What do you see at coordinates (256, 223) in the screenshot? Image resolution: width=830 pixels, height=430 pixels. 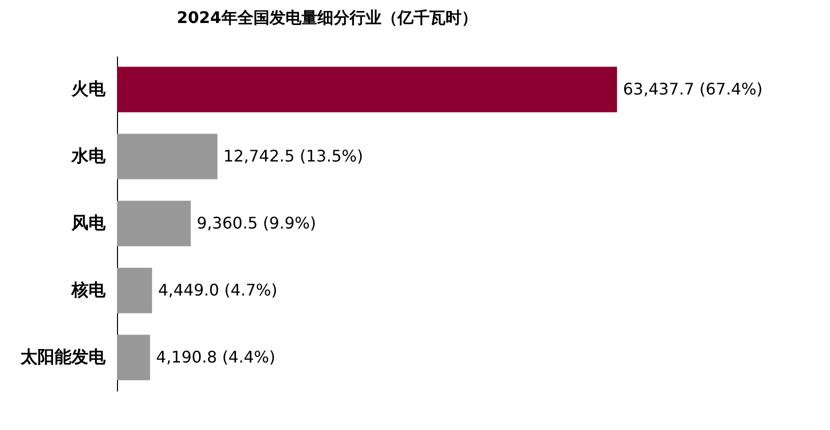 I see `data-label: 9,360.5 (9.9%)` at bounding box center [256, 223].